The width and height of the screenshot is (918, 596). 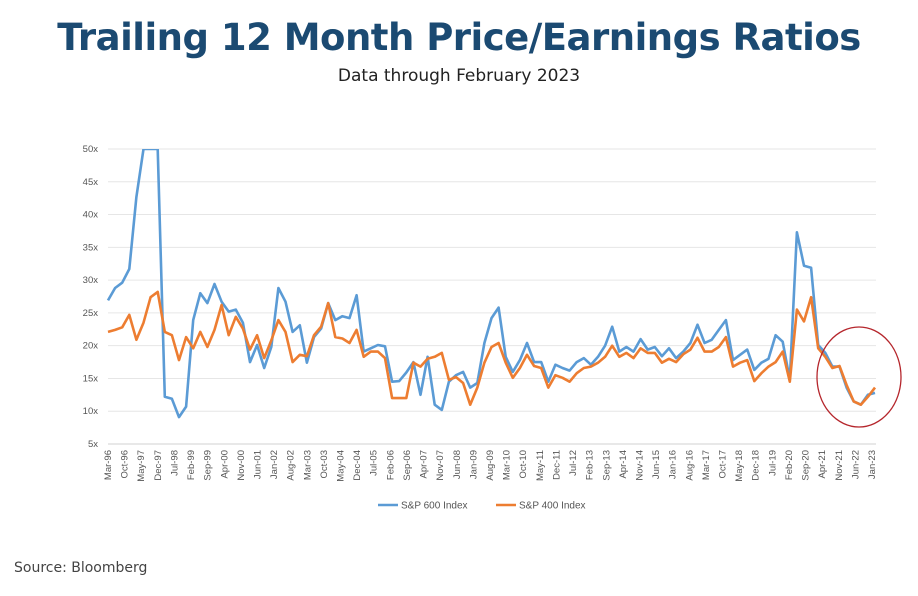 What do you see at coordinates (91, 182) in the screenshot?
I see `y-tick-label: 45x` at bounding box center [91, 182].